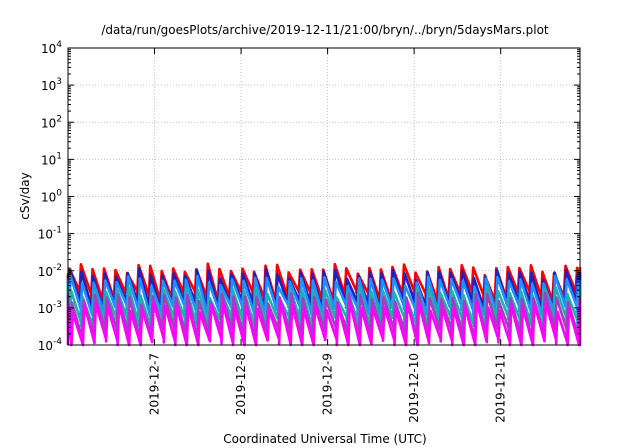  What do you see at coordinates (324, 439) in the screenshot?
I see `x-axis-label: Coordinated Universal Time (UTC)` at bounding box center [324, 439].